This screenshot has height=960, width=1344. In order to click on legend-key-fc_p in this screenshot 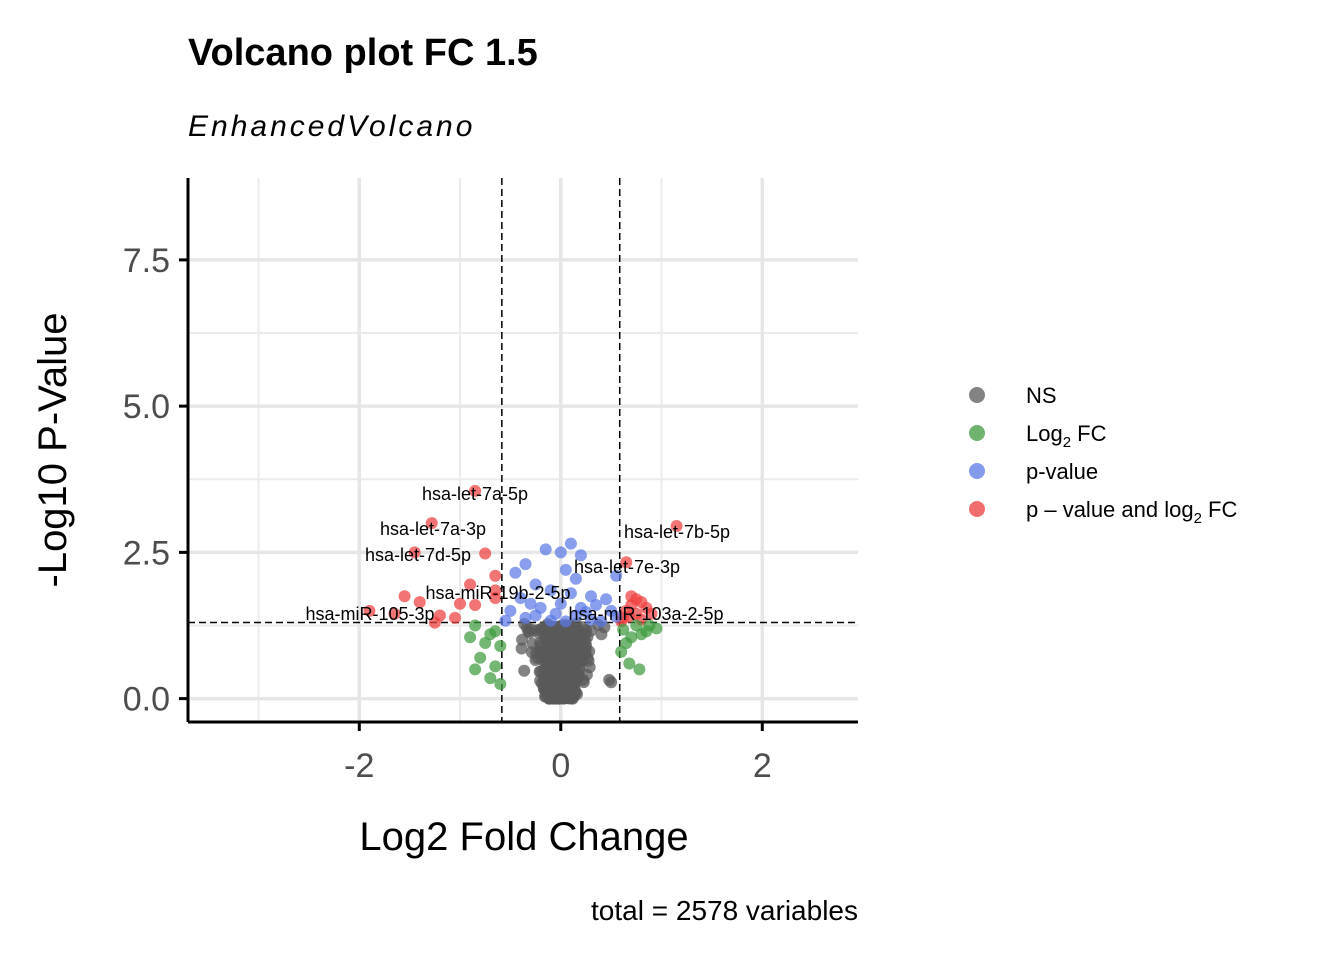, I will do `click(977, 509)`.